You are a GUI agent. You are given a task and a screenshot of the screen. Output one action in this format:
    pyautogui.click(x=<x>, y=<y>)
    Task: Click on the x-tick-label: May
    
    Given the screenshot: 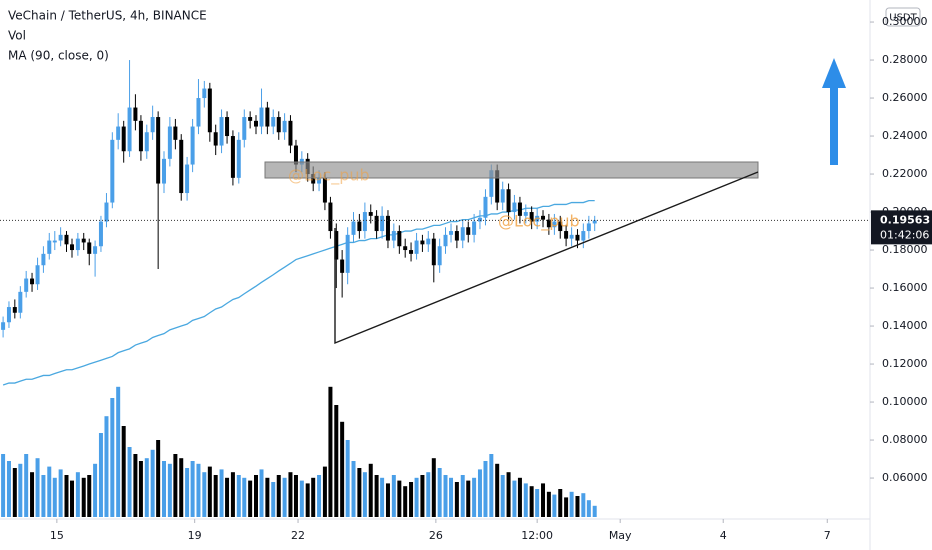 What is the action you would take?
    pyautogui.click(x=620, y=535)
    